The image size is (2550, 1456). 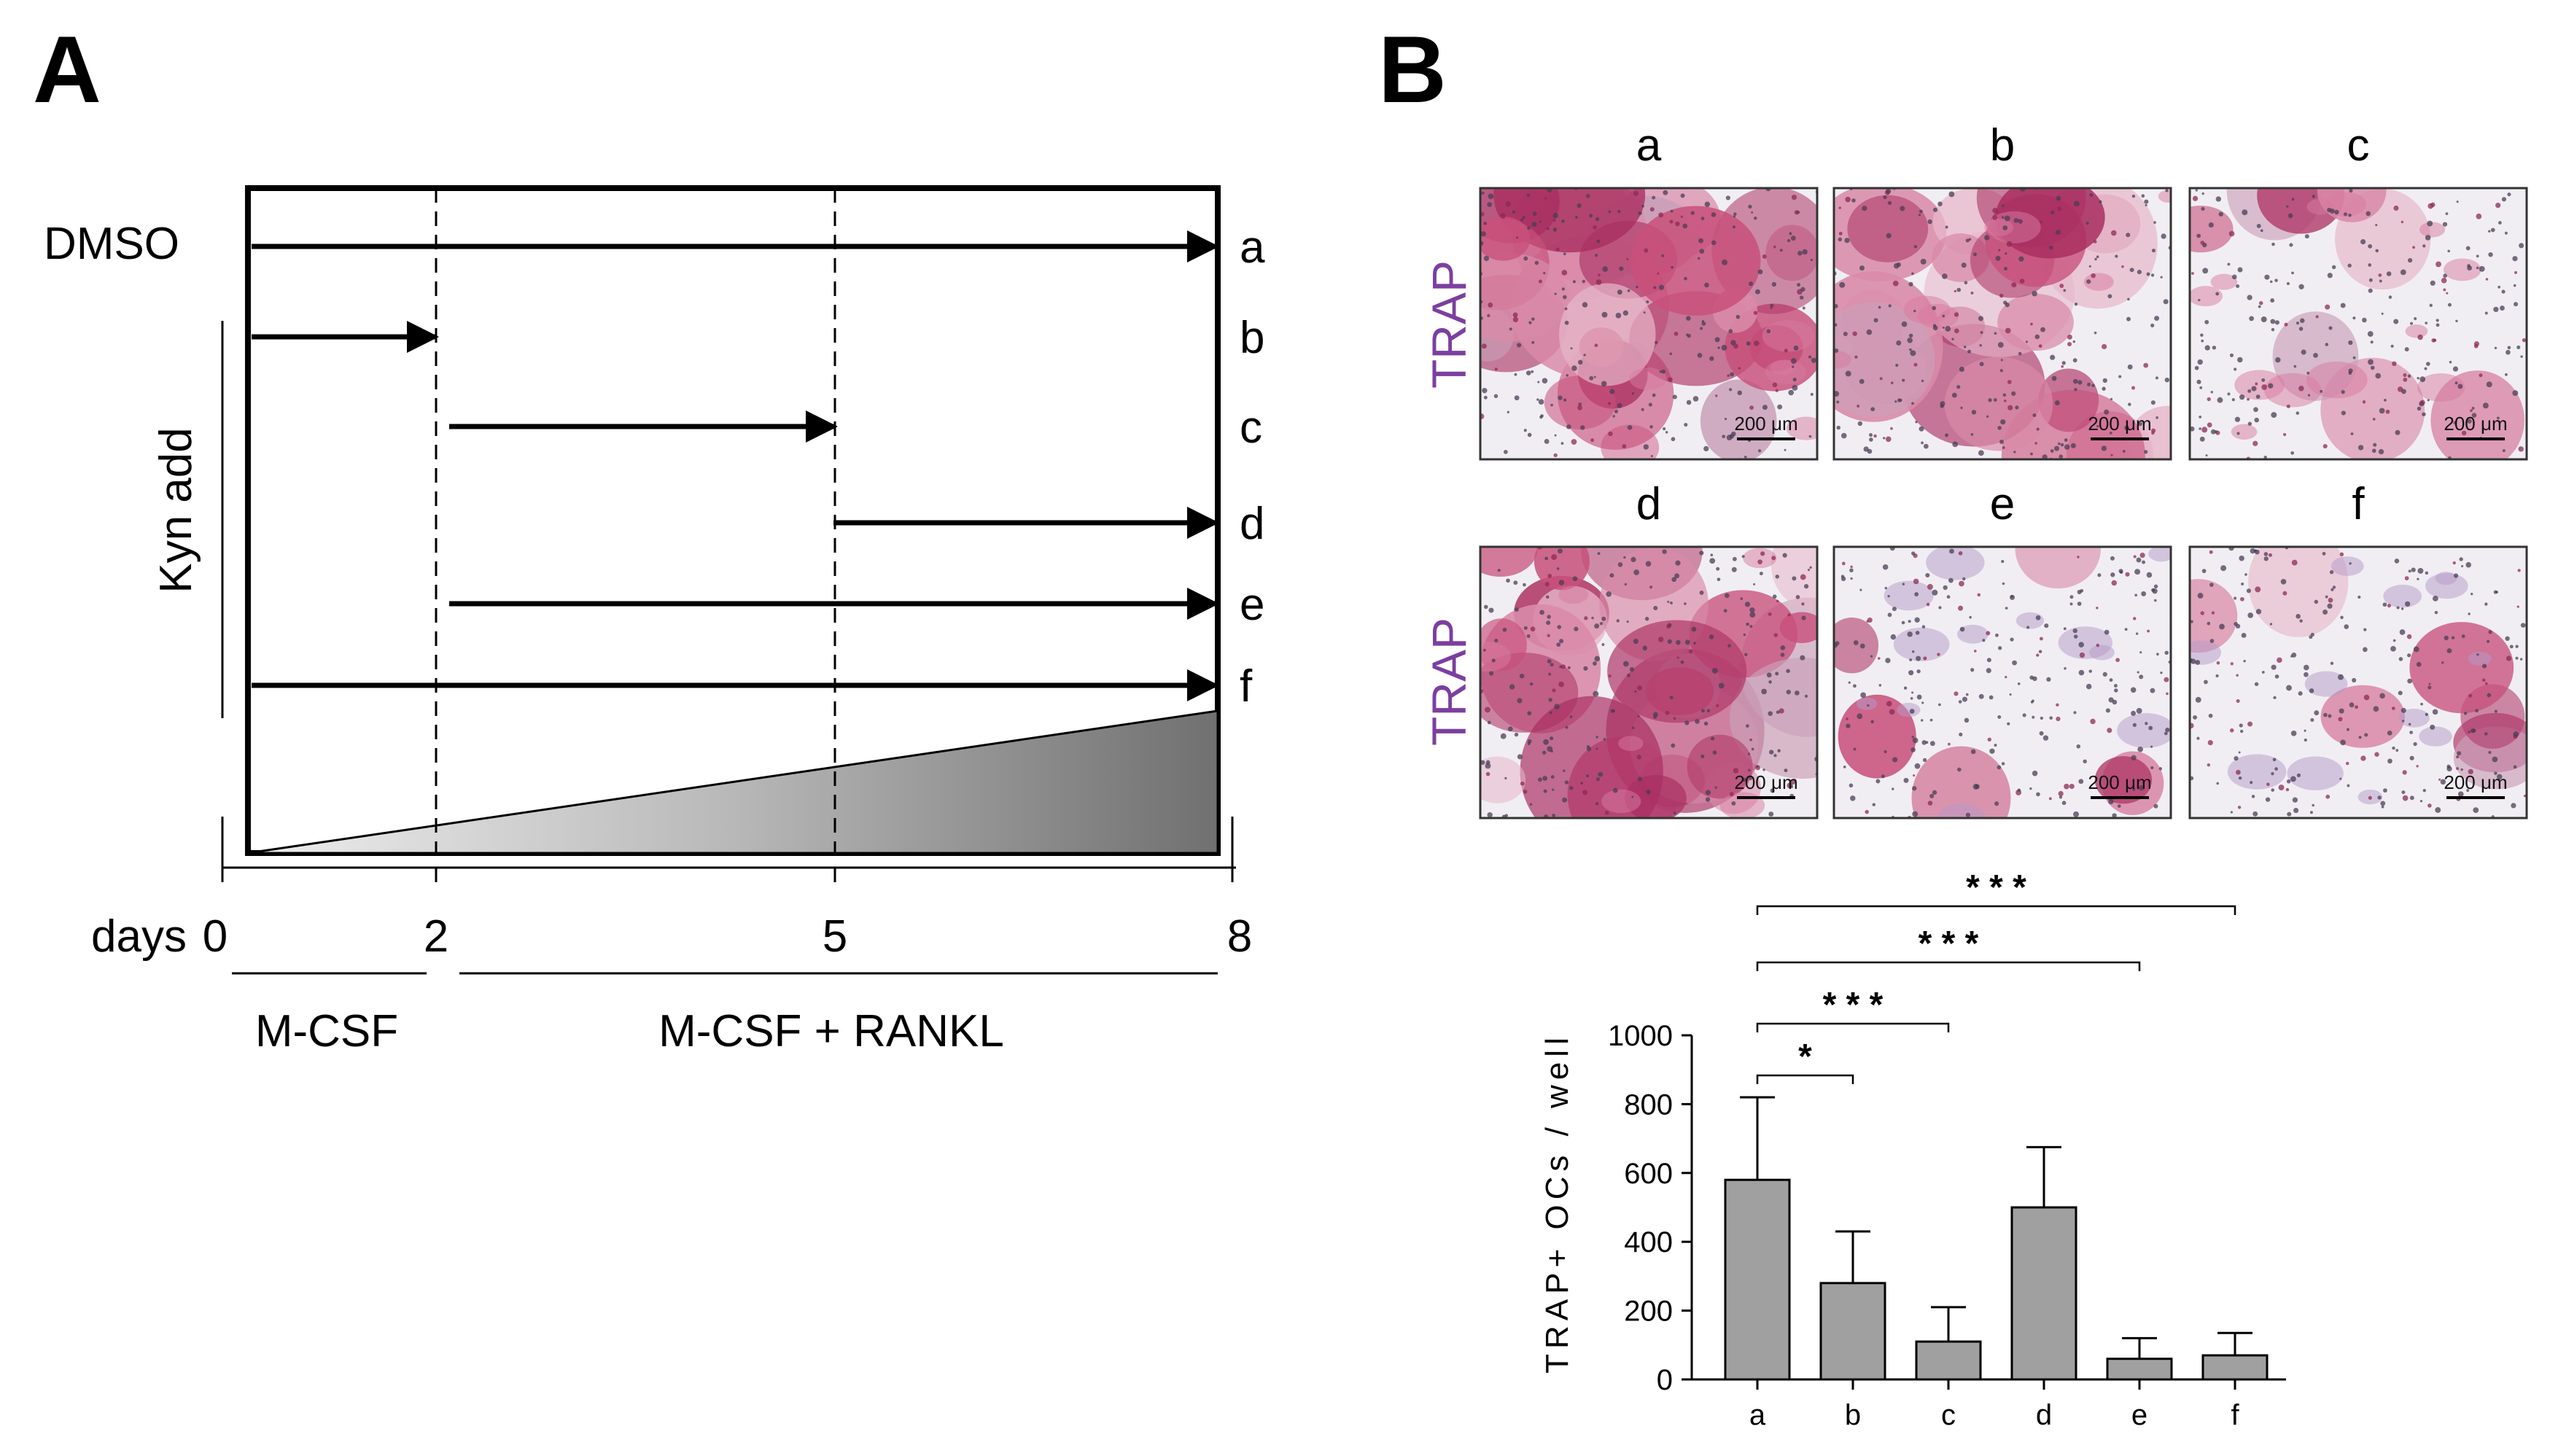 I want to click on significance-bracket-a-b, so click(x=1805, y=1079).